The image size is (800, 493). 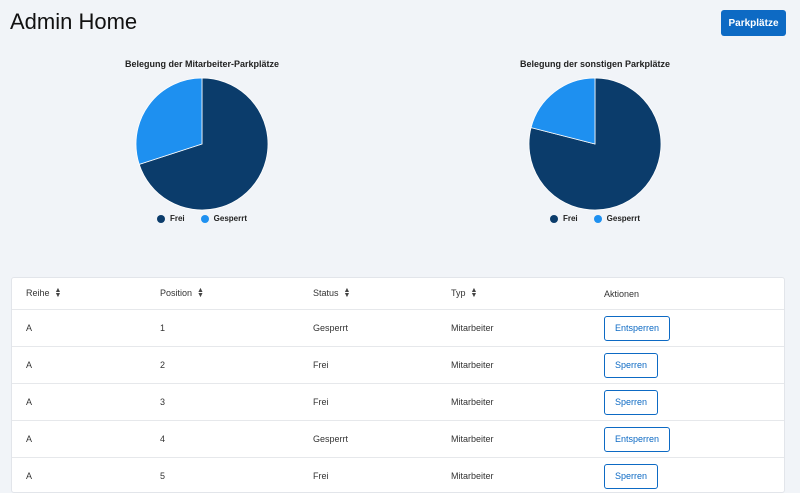 I want to click on cell-position: 2, so click(x=222, y=365).